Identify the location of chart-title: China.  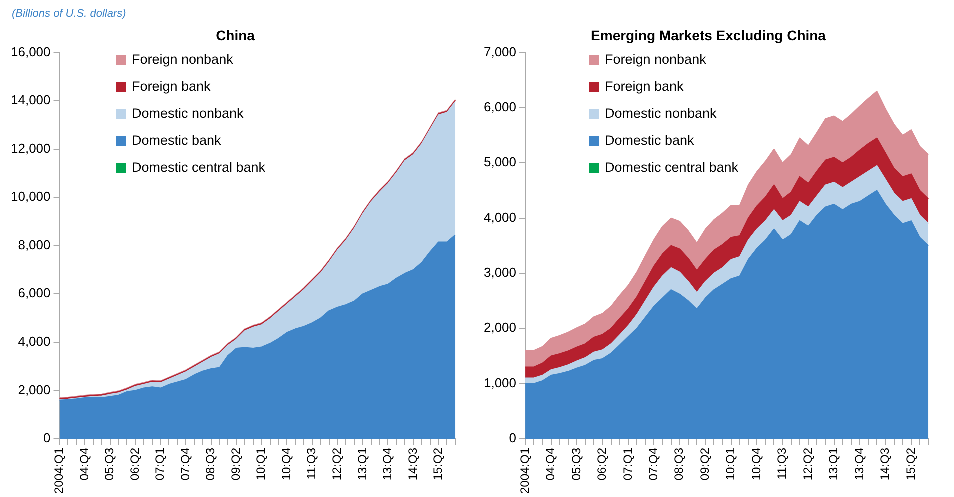
(236, 35).